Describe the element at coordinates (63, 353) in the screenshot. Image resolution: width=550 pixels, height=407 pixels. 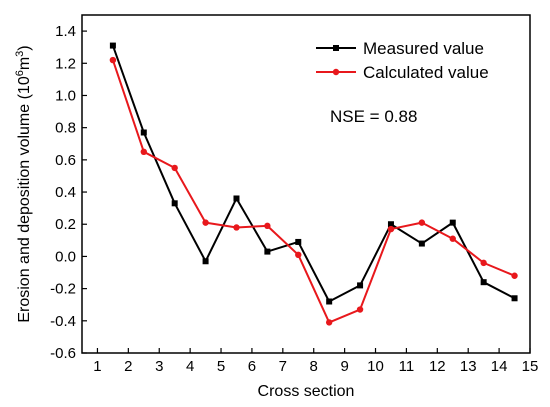
I see `y-tick-label: -0.6` at that location.